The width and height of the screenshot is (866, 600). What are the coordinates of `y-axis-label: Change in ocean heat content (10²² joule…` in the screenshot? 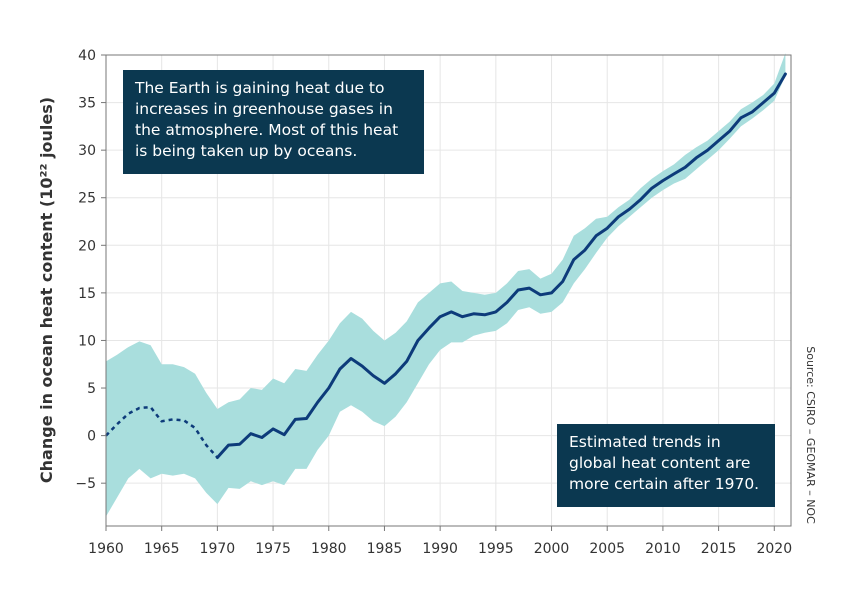 It's located at (46, 290).